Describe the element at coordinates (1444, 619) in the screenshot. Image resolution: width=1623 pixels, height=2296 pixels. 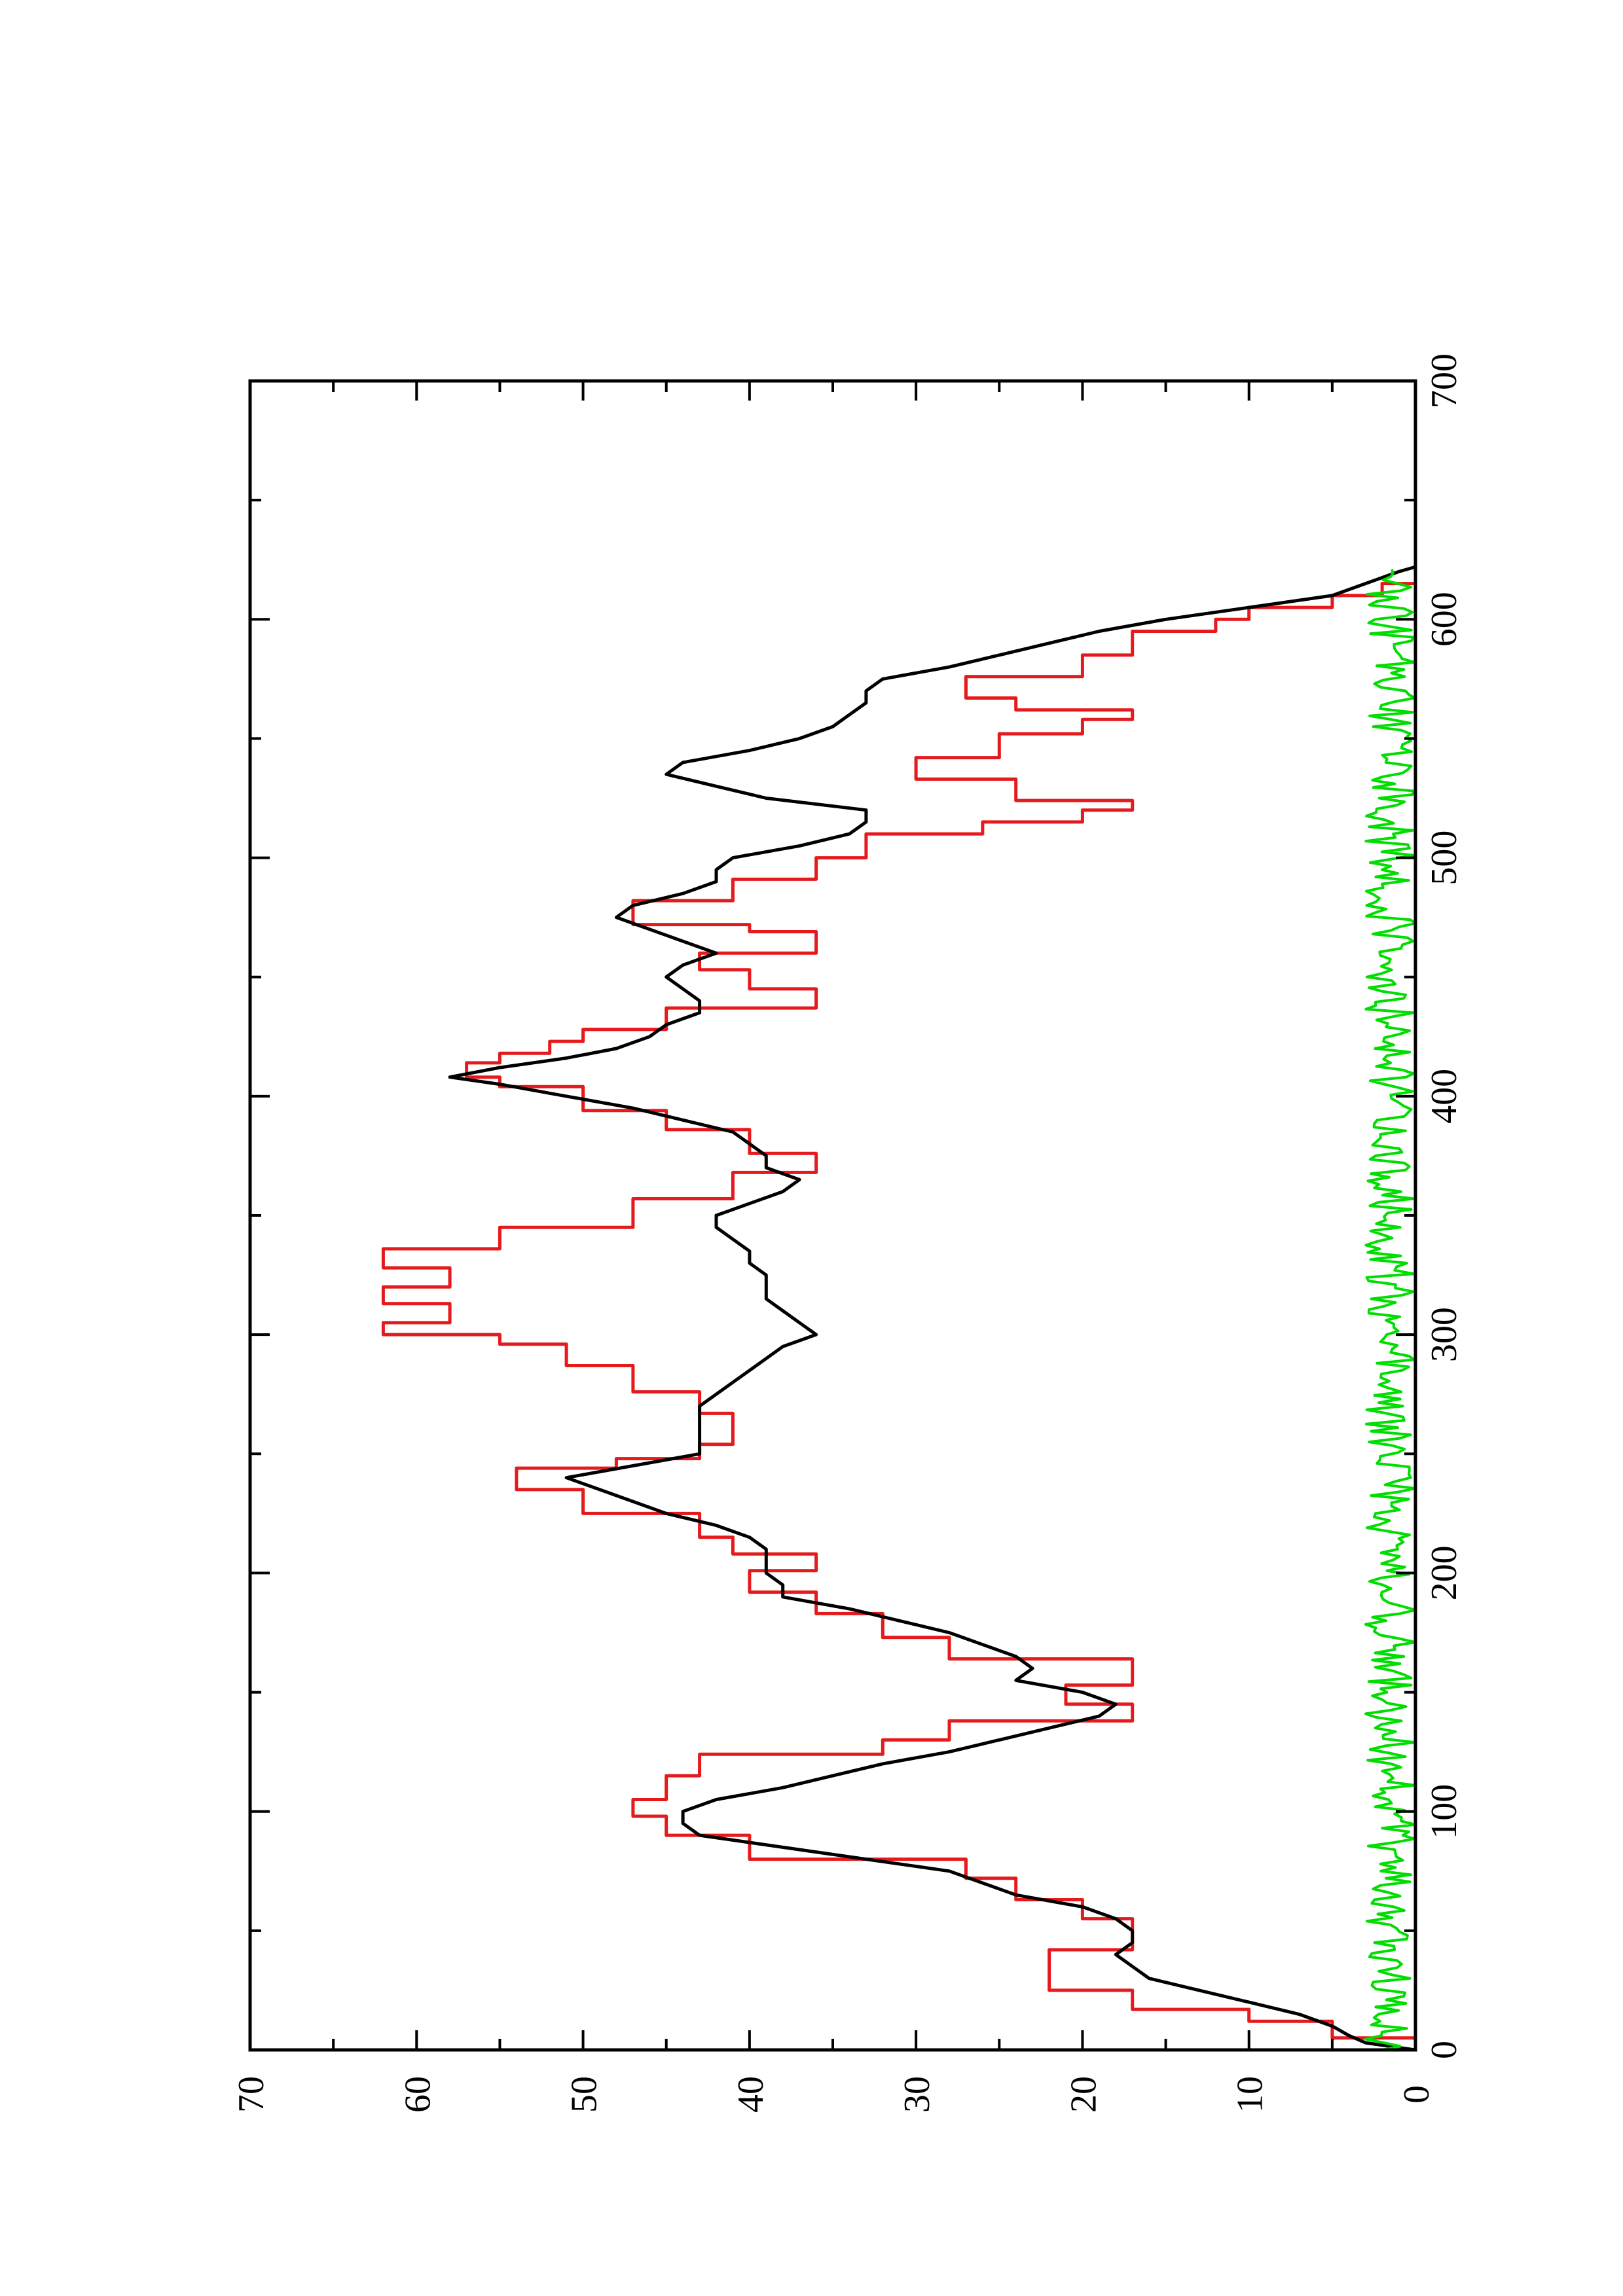
I see `x-tick-label: 600` at that location.